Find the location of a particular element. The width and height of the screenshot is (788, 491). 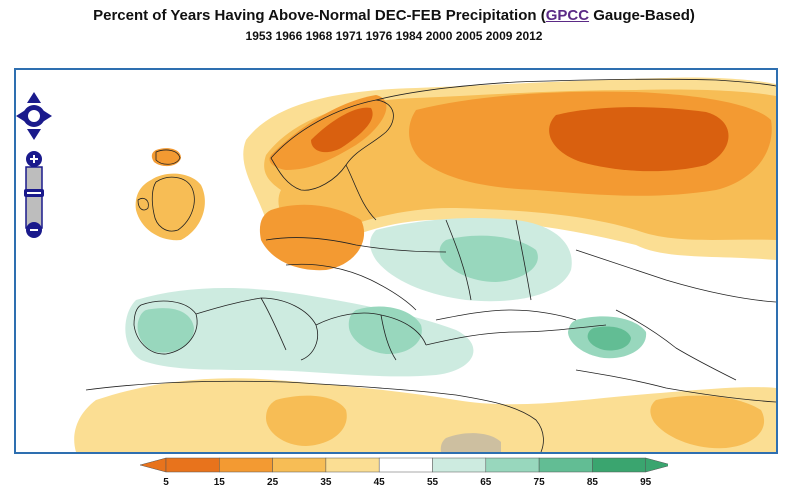

pan-up-icon is located at coordinates (34, 97).